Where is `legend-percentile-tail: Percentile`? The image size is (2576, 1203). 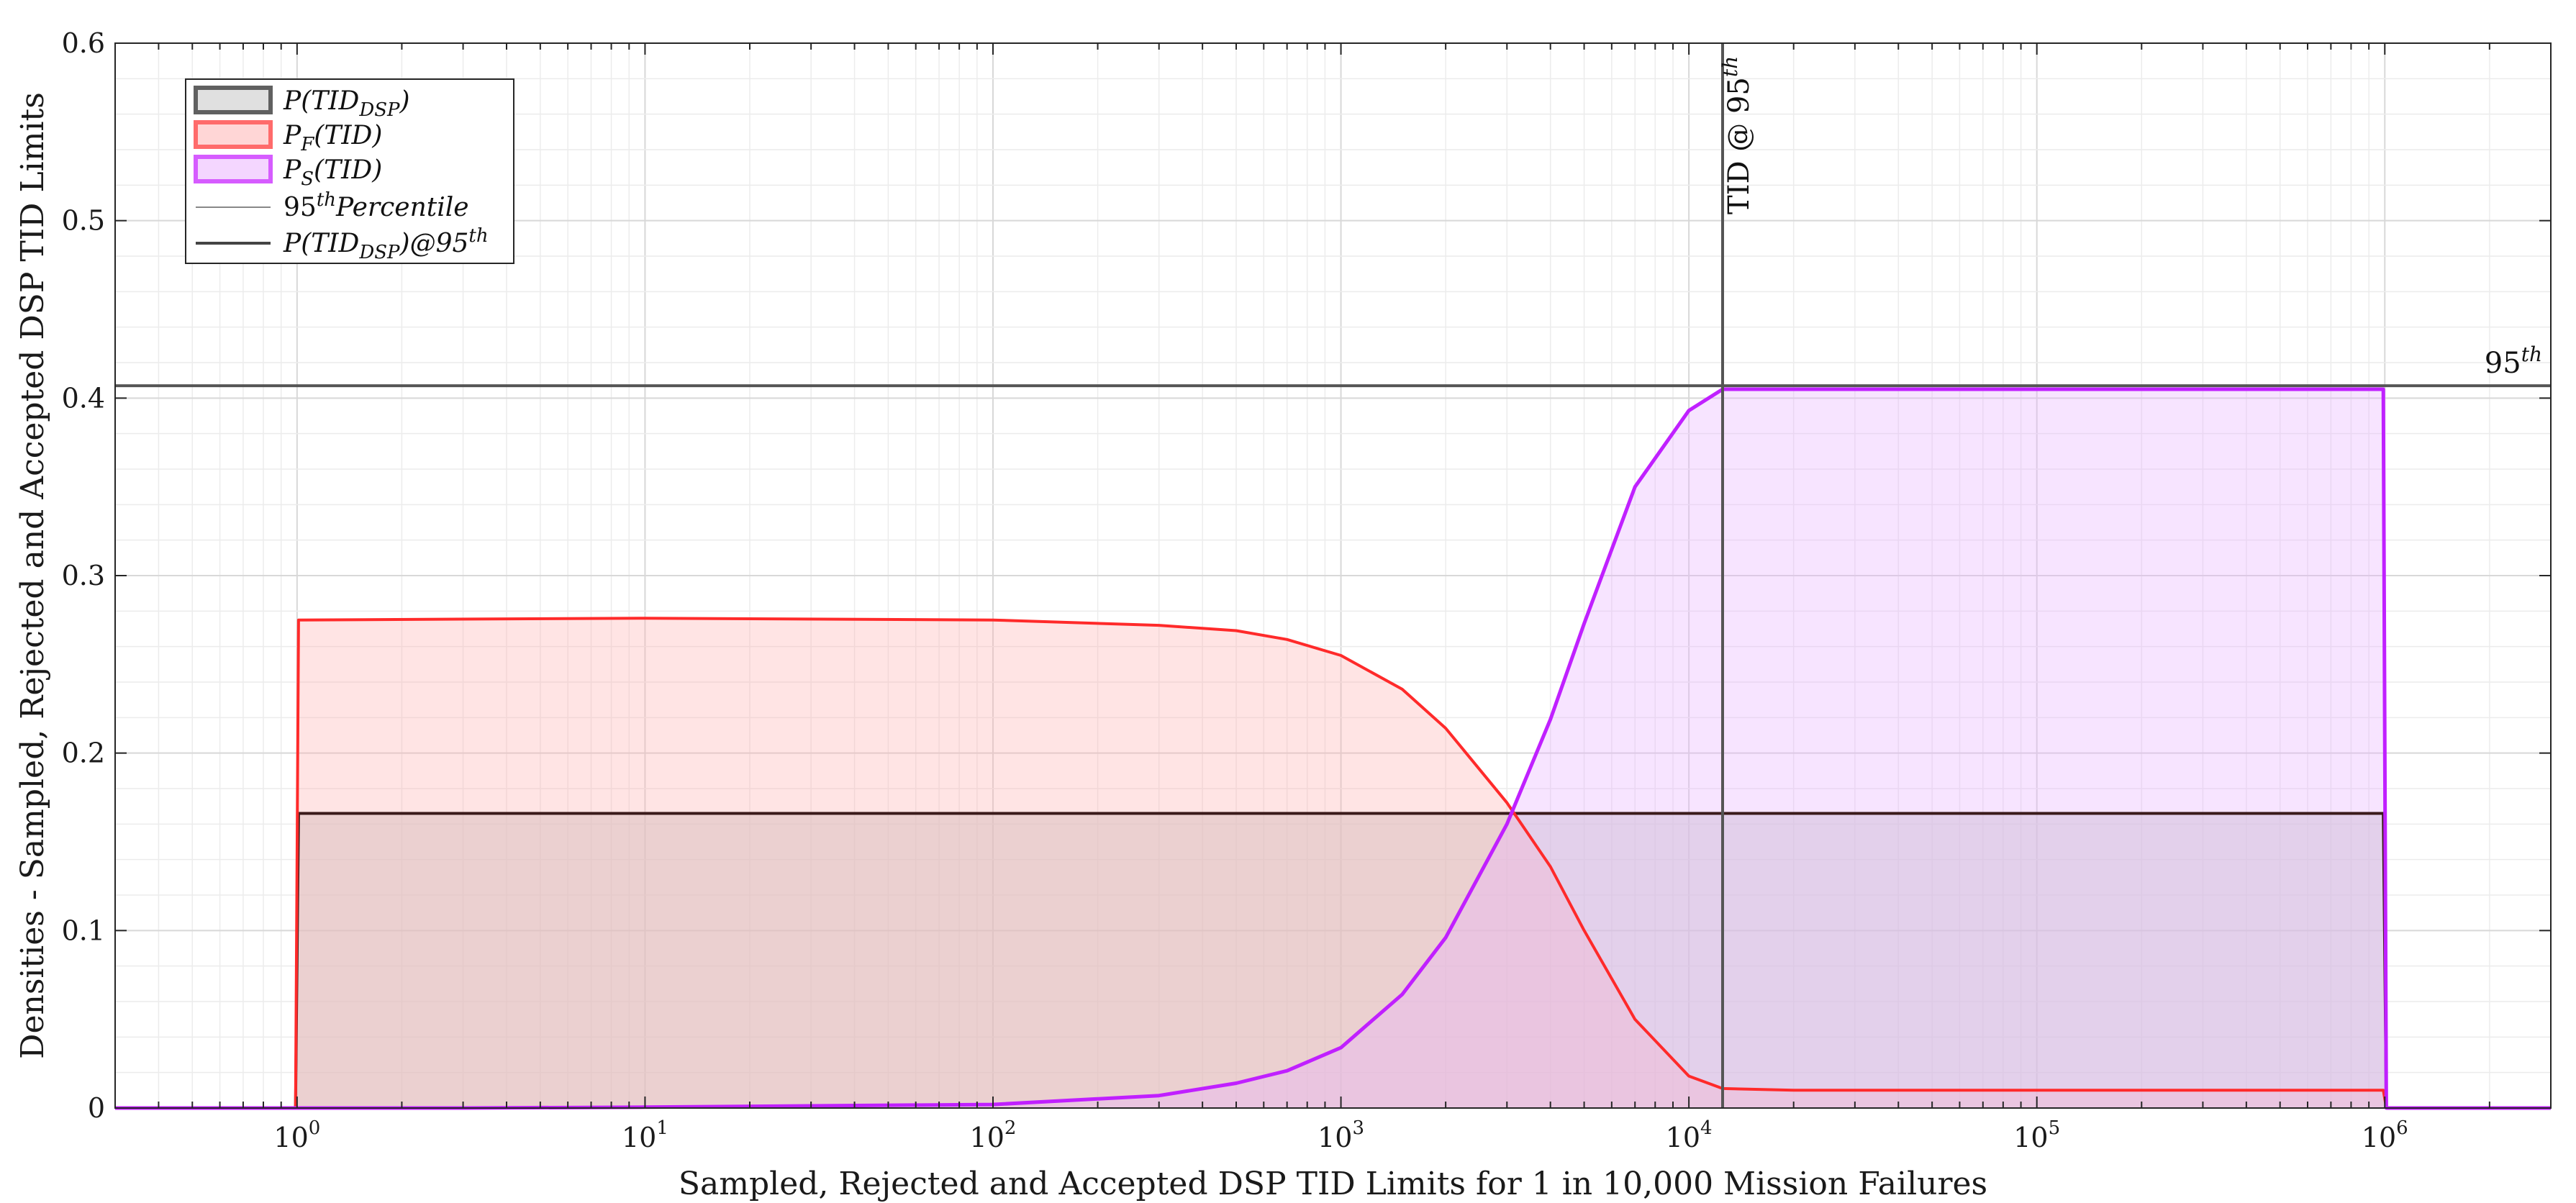 legend-percentile-tail: Percentile is located at coordinates (402, 208).